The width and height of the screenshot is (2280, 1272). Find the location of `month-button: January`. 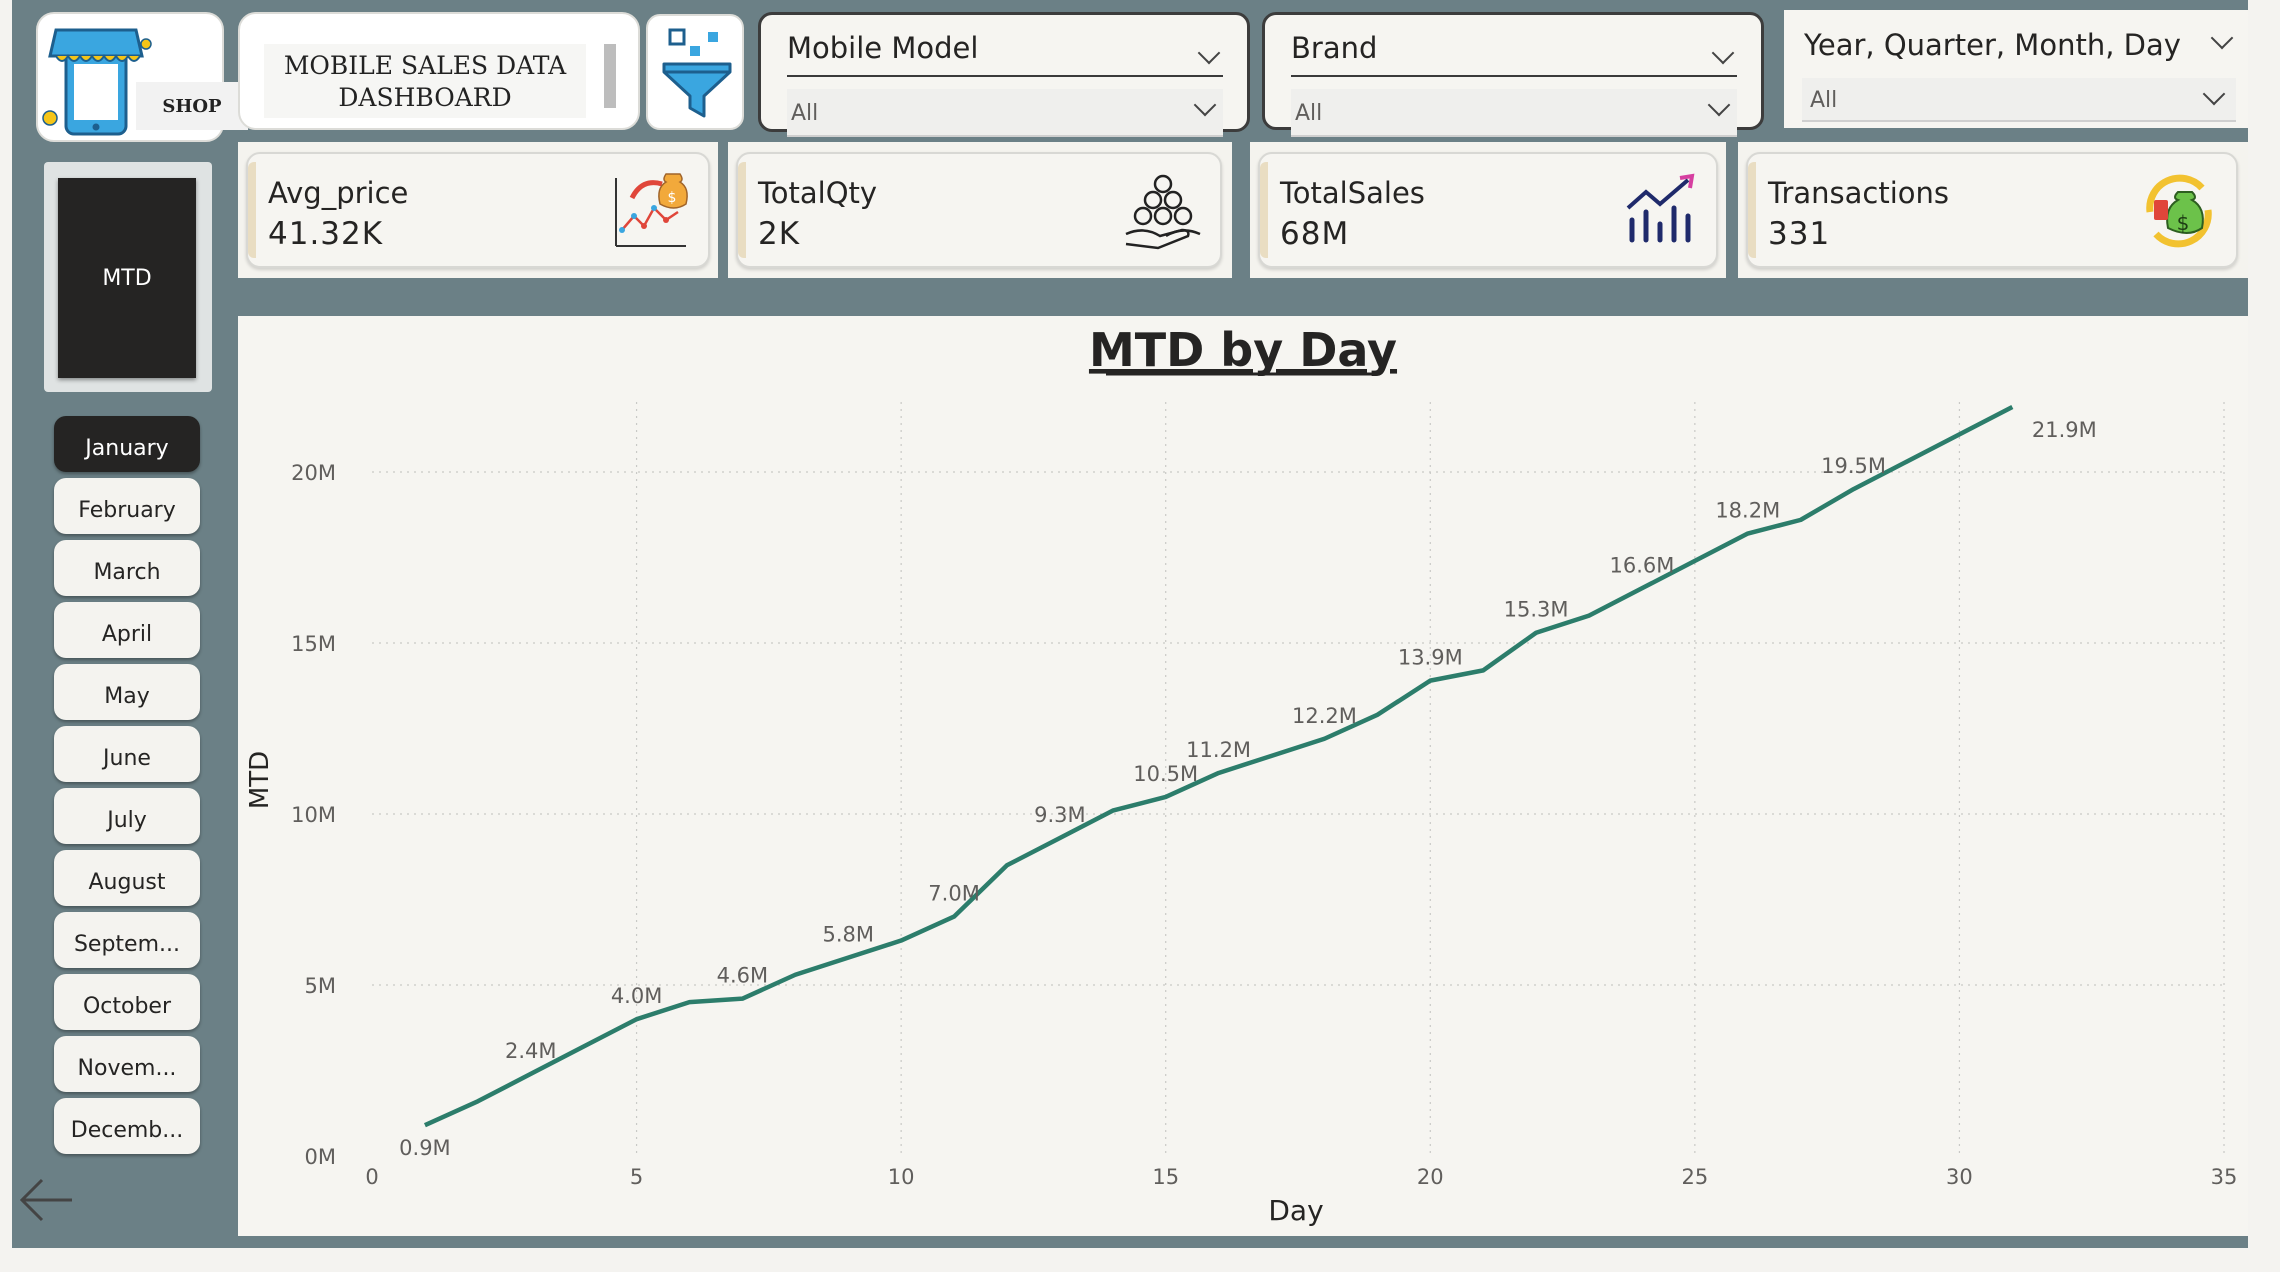

month-button: January is located at coordinates (127, 444).